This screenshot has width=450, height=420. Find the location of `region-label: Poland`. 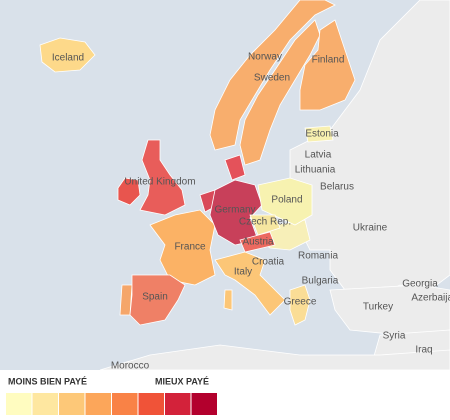

region-label: Poland is located at coordinates (286, 200).